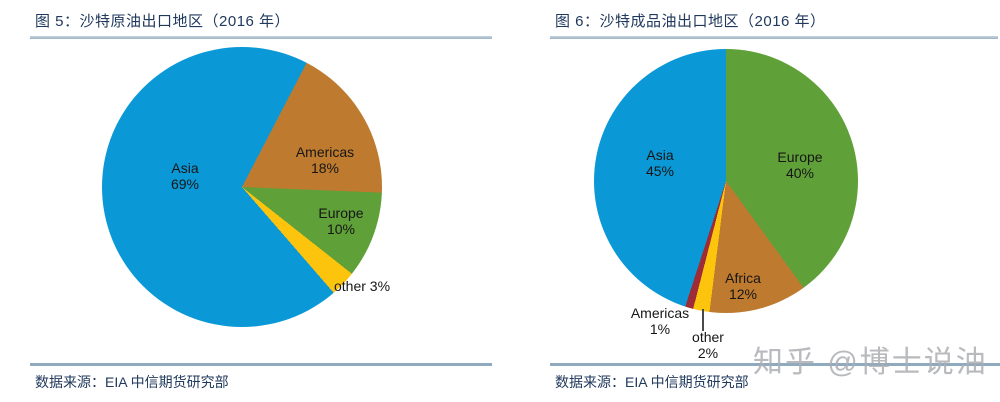  Describe the element at coordinates (325, 160) in the screenshot. I see `slice-label-americas: Americas 18%` at that location.